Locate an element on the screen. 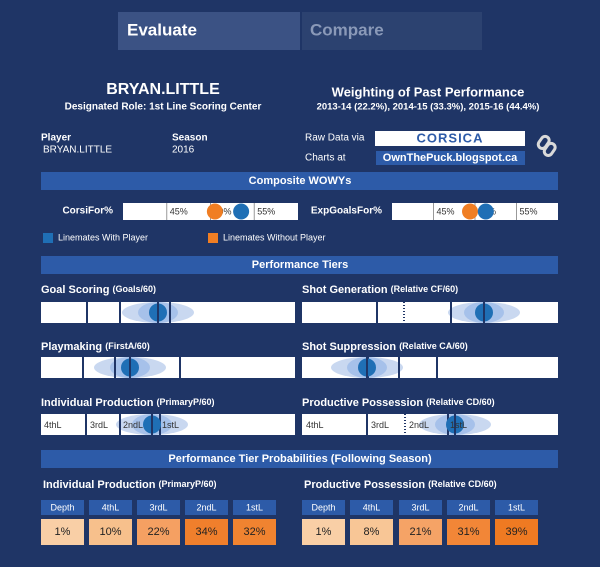 The image size is (600, 567). value-label: 39% is located at coordinates (516, 532).